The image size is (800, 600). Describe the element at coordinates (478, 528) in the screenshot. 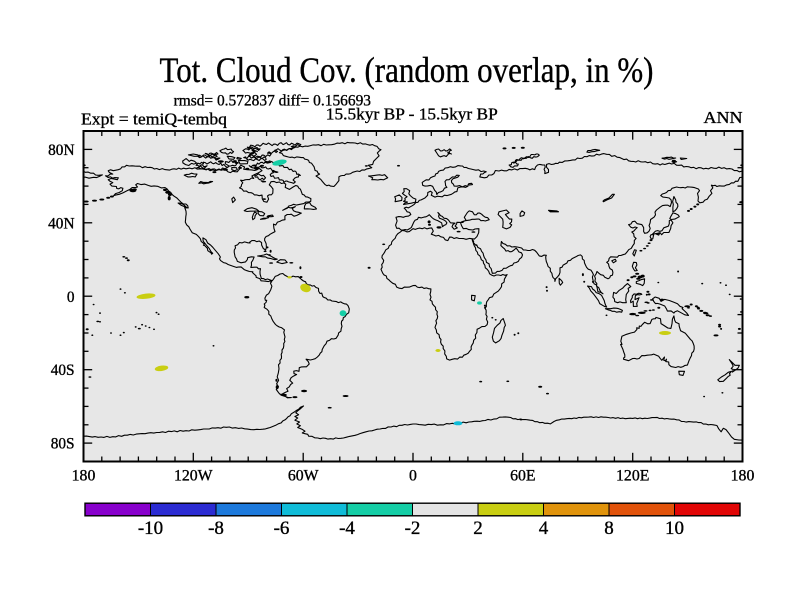

I see `svg-text: 2` at that location.